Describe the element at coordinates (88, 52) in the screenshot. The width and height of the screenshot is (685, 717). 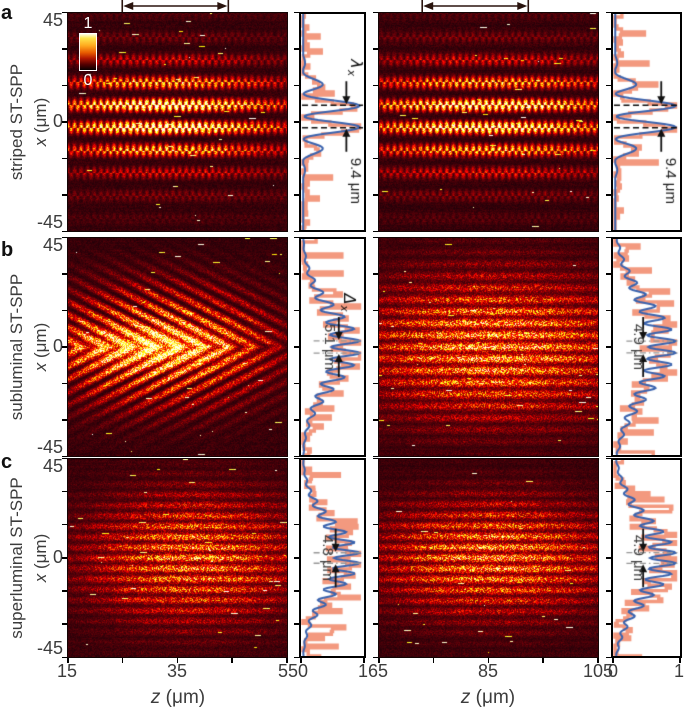
I see `colorbar-gradient` at that location.